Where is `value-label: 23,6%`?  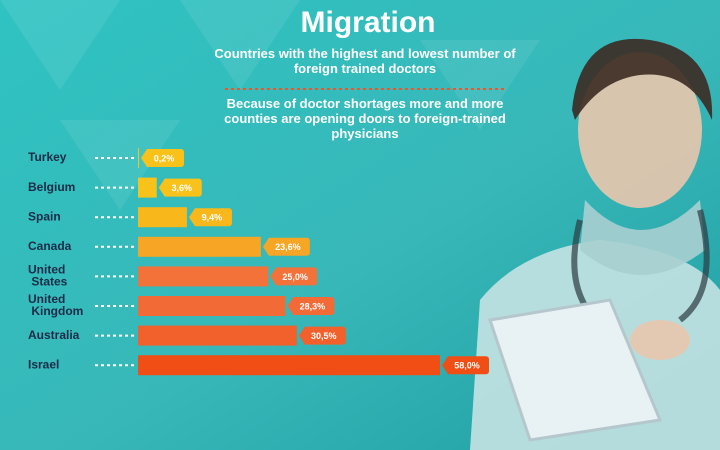 value-label: 23,6% is located at coordinates (288, 247).